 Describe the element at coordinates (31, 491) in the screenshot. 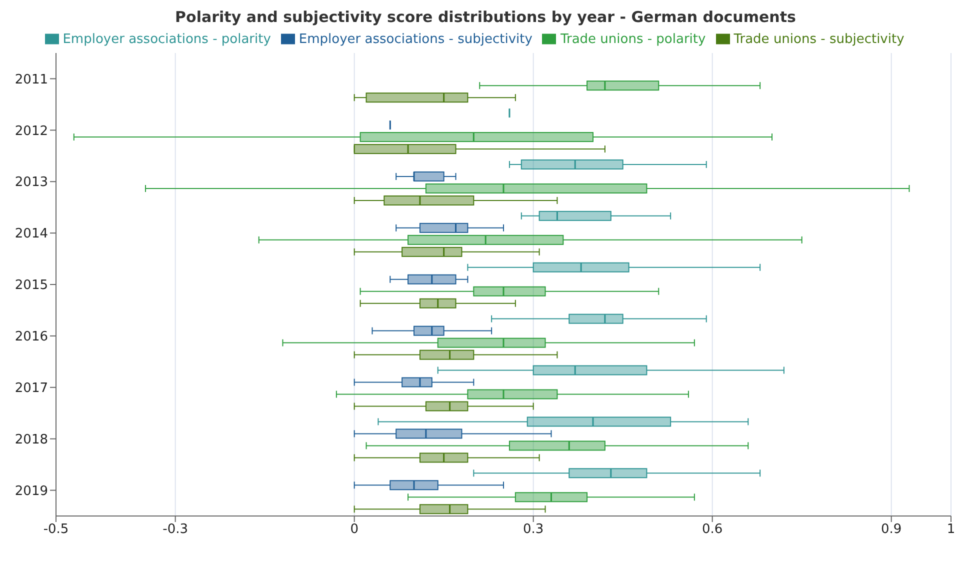

I see `y-tick-label: 2019` at that location.